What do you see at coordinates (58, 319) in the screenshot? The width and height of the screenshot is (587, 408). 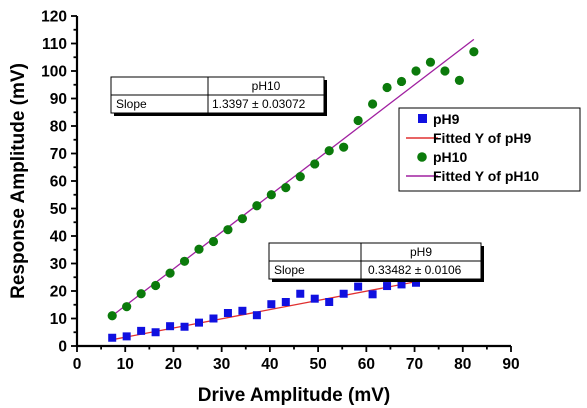 I see `y-tick-label: 10` at bounding box center [58, 319].